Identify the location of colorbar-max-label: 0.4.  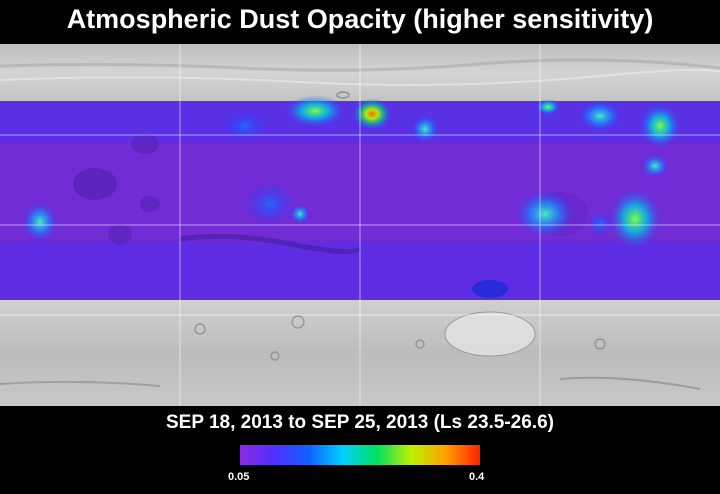
(477, 477).